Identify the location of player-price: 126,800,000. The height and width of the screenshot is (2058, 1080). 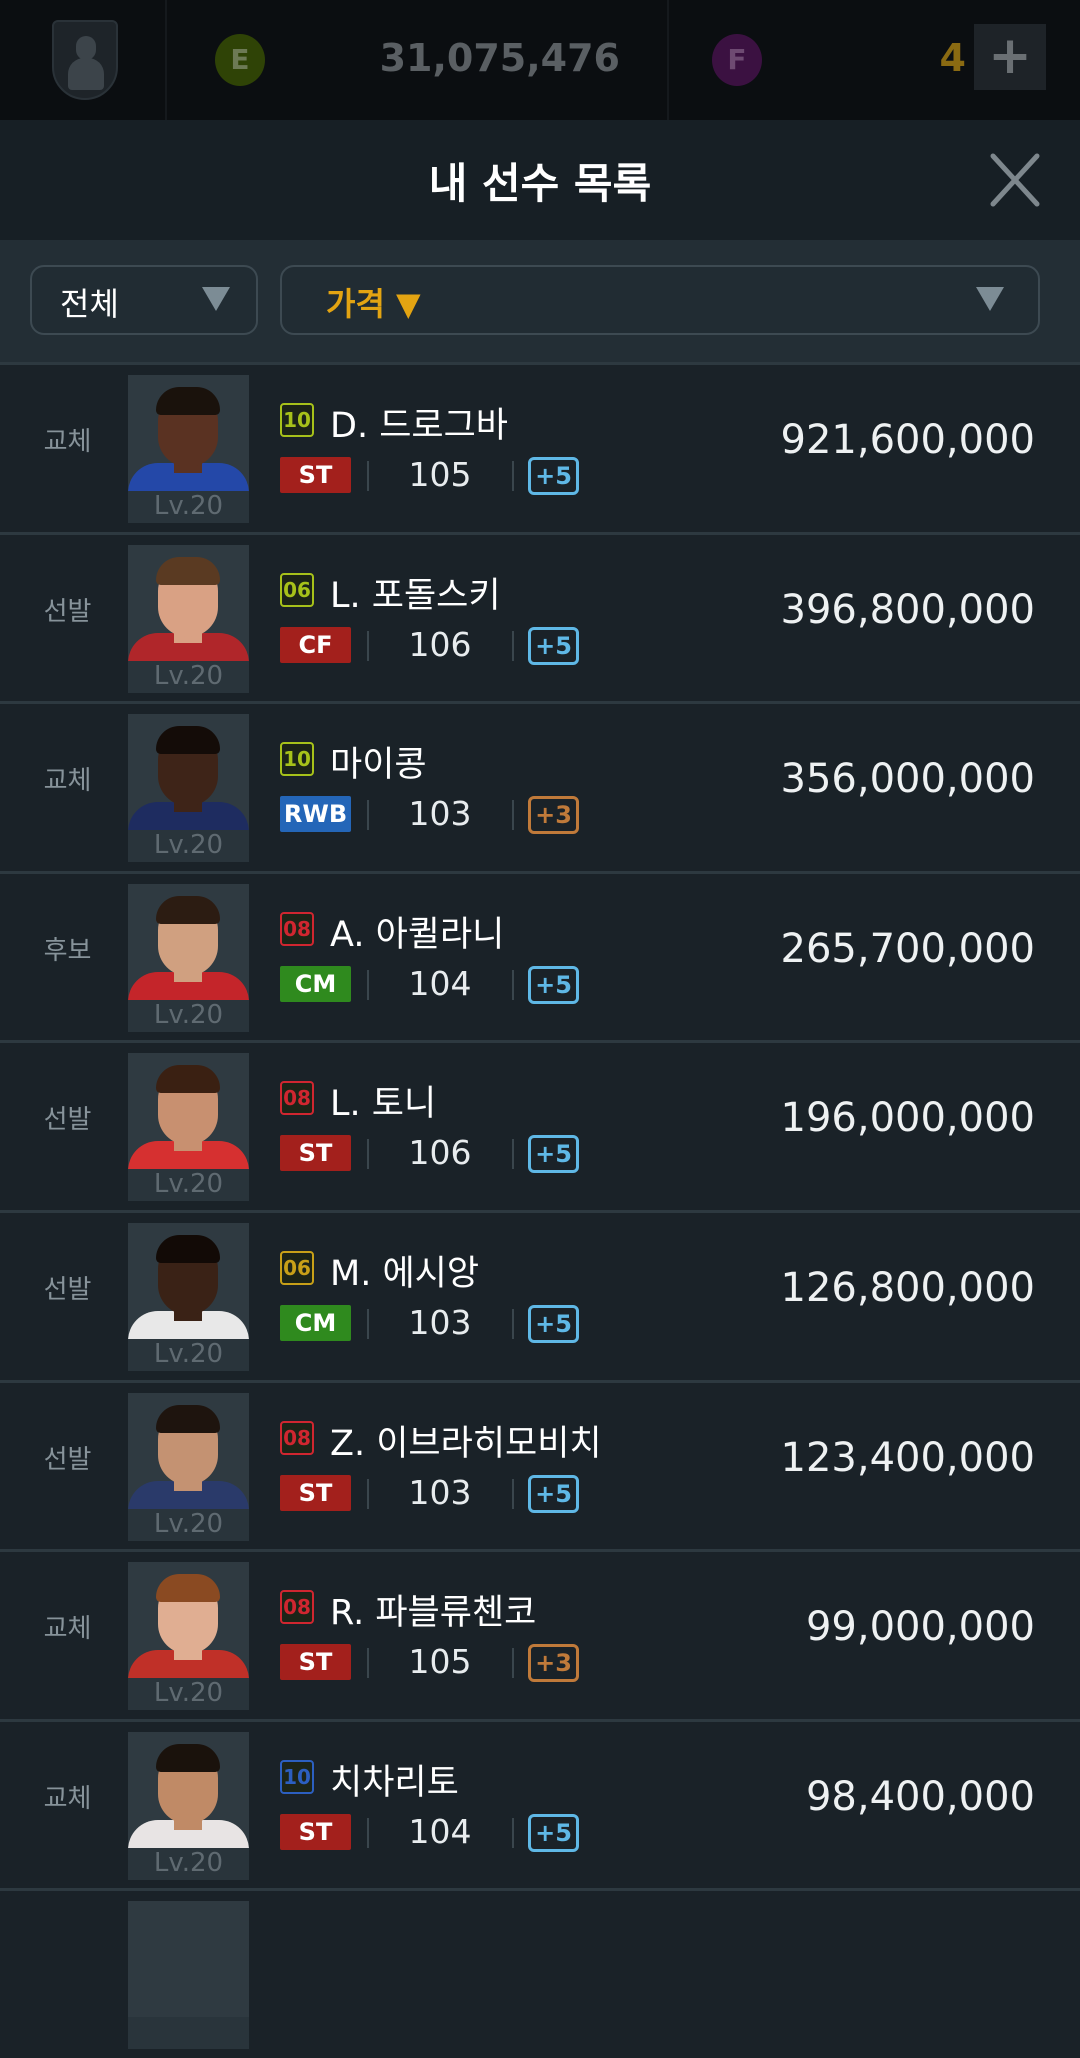
(907, 1287).